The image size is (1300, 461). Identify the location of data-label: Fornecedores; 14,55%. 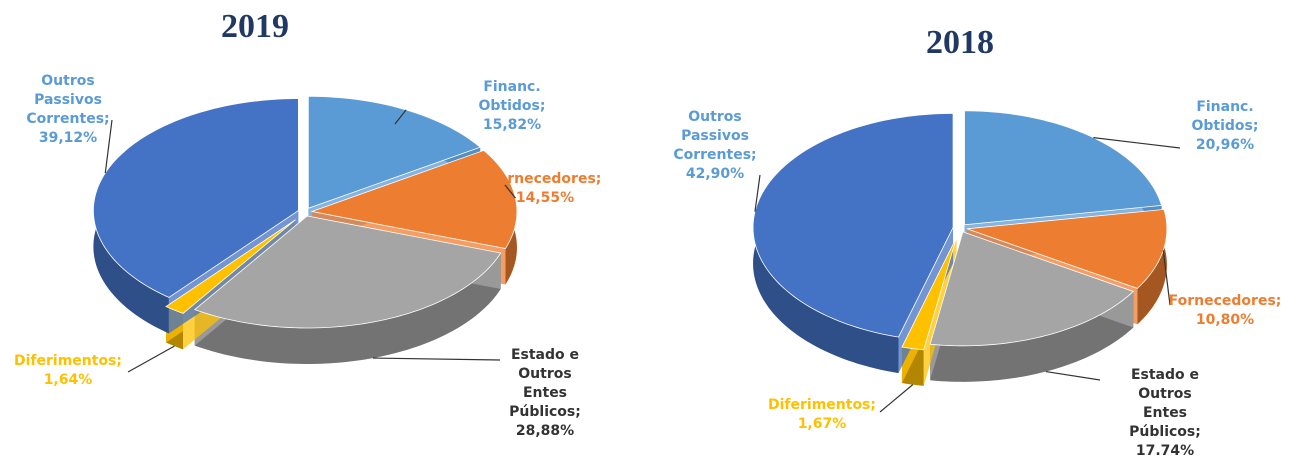
(545, 189).